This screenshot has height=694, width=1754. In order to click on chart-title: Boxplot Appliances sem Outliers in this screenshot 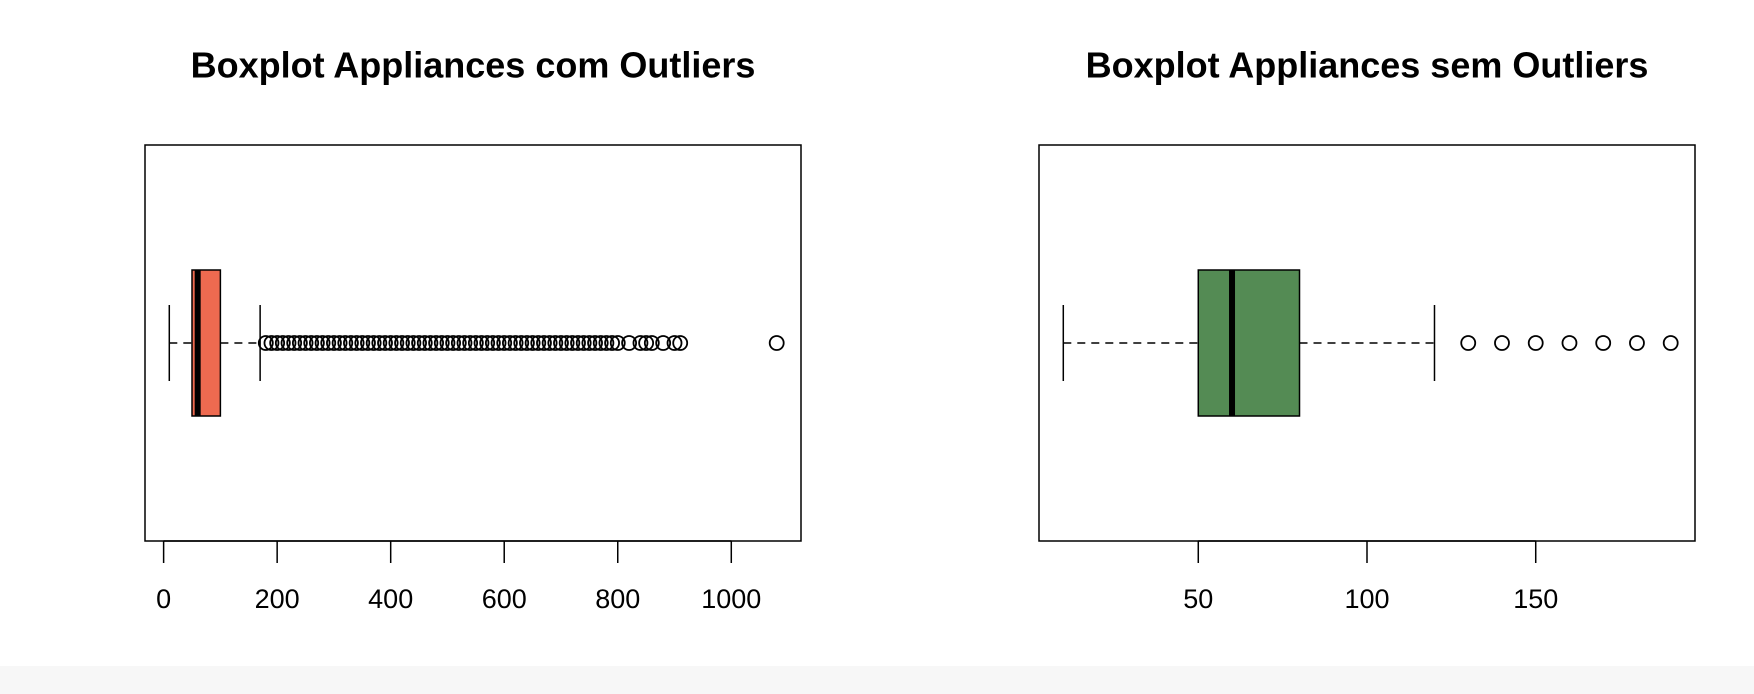, I will do `click(1367, 65)`.